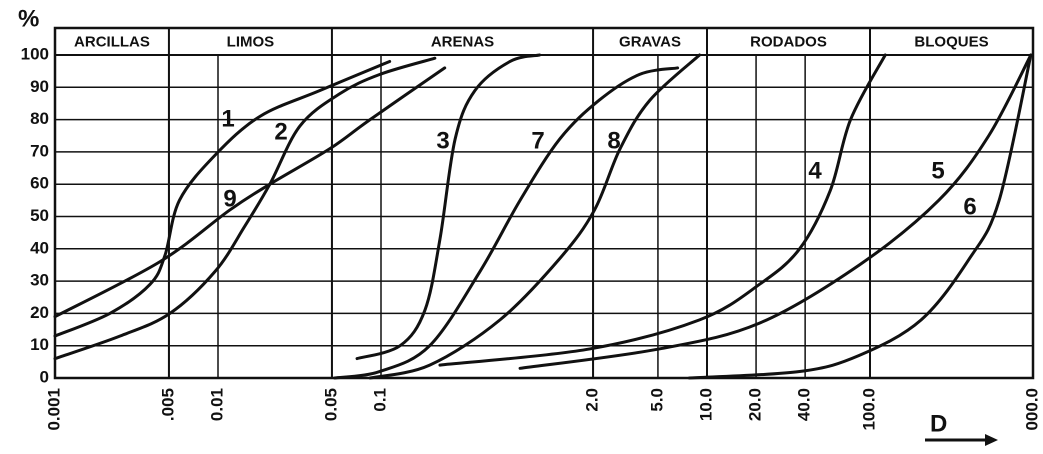  Describe the element at coordinates (167, 404) in the screenshot. I see `x-tick-label: .005` at that location.